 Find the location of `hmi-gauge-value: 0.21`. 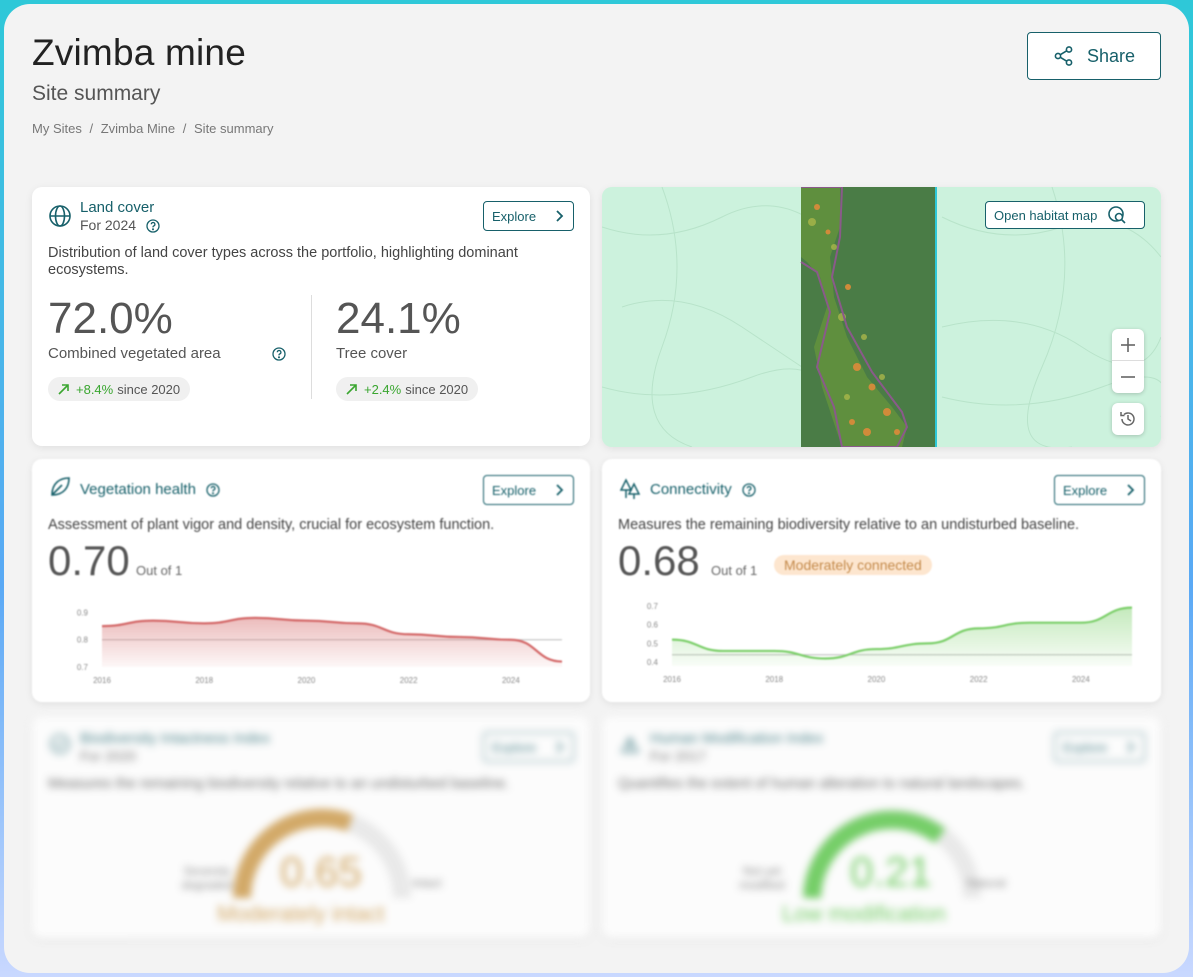

hmi-gauge-value: 0.21 is located at coordinates (891, 871).